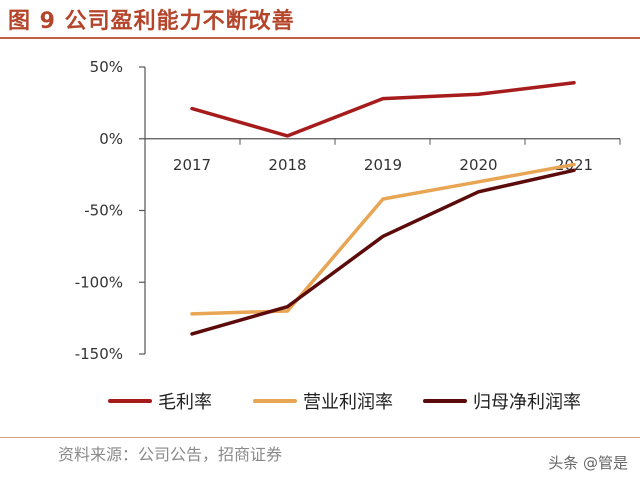 This screenshot has width=640, height=481. What do you see at coordinates (170, 454) in the screenshot?
I see `source-note: 资料来源：公司公告，招商证券` at bounding box center [170, 454].